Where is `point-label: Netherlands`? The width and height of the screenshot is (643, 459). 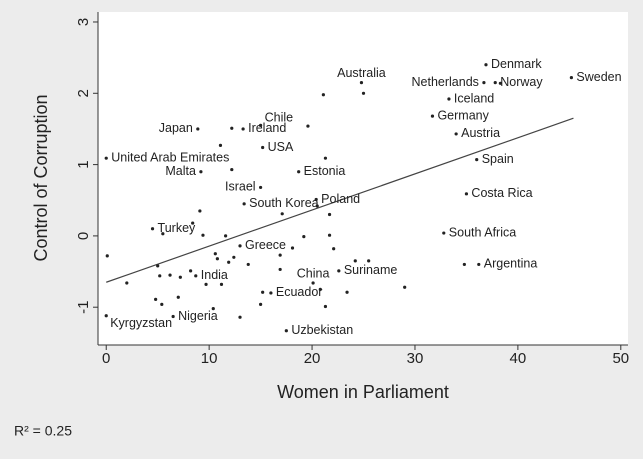
point-label: Netherlands is located at coordinates (445, 82).